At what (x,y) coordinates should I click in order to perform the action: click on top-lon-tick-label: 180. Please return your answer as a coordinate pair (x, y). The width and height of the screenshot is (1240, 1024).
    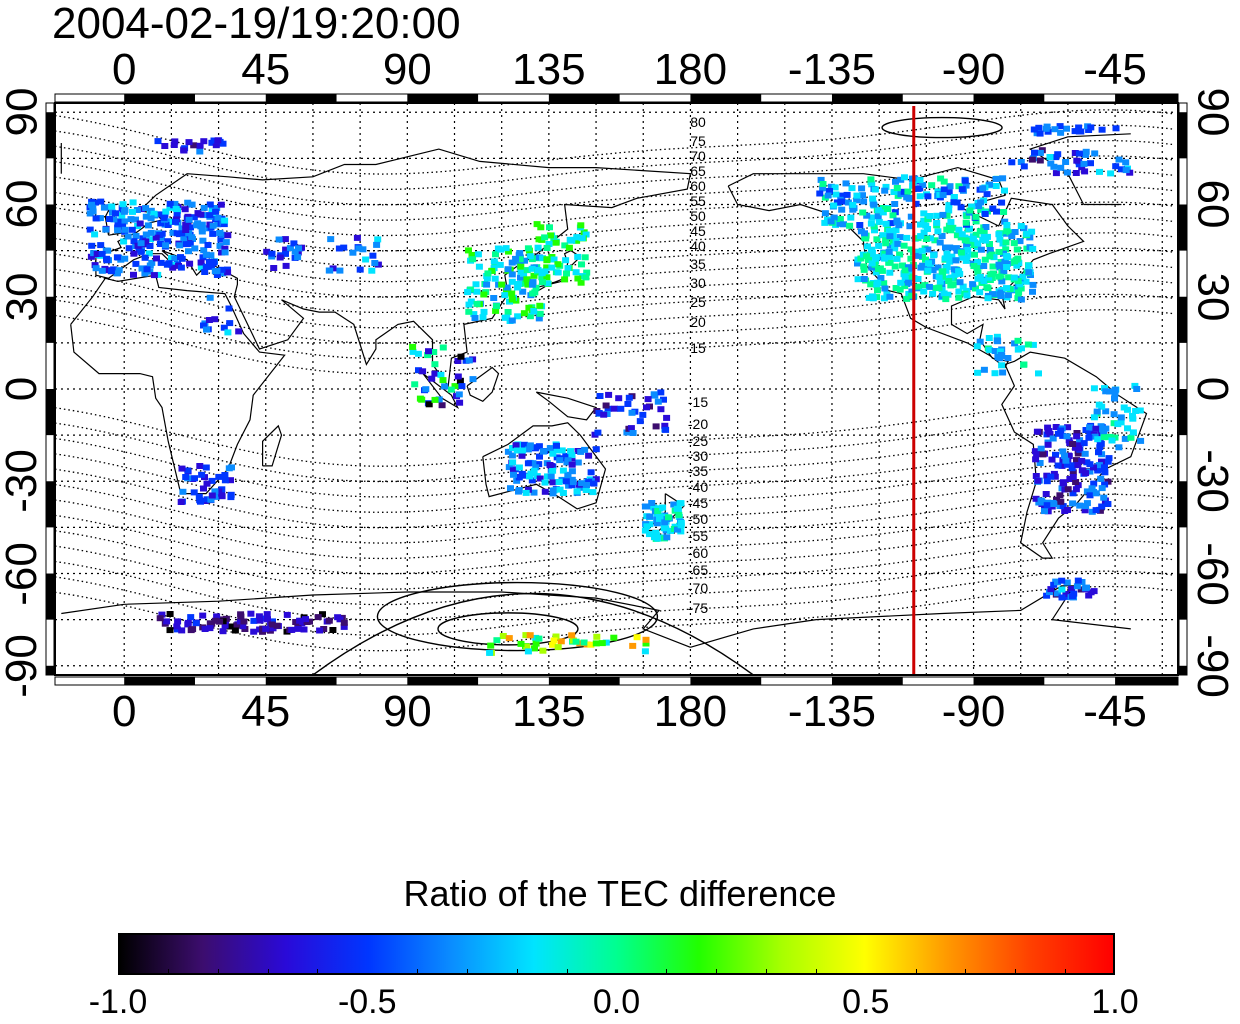
    Looking at the image, I should click on (690, 69).